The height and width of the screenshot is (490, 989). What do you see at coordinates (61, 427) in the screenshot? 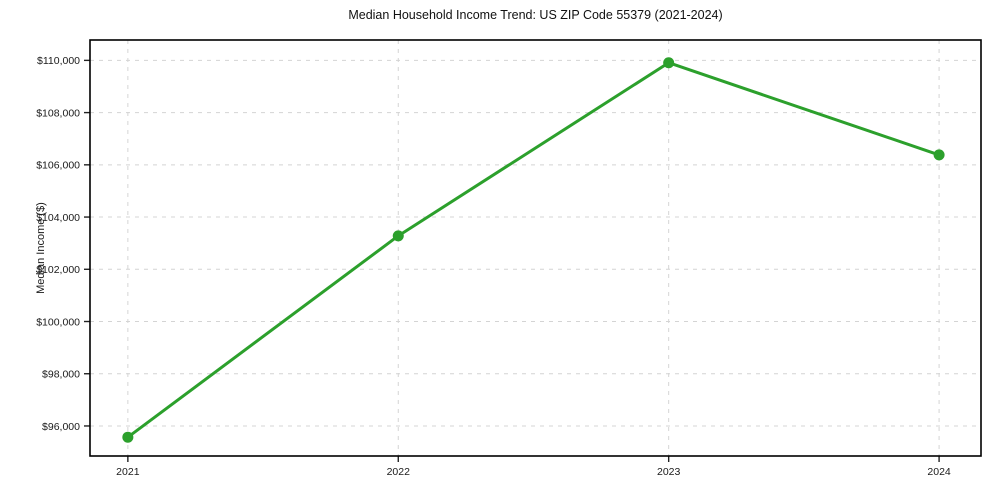
I see `y-tick-label: $96,000` at bounding box center [61, 427].